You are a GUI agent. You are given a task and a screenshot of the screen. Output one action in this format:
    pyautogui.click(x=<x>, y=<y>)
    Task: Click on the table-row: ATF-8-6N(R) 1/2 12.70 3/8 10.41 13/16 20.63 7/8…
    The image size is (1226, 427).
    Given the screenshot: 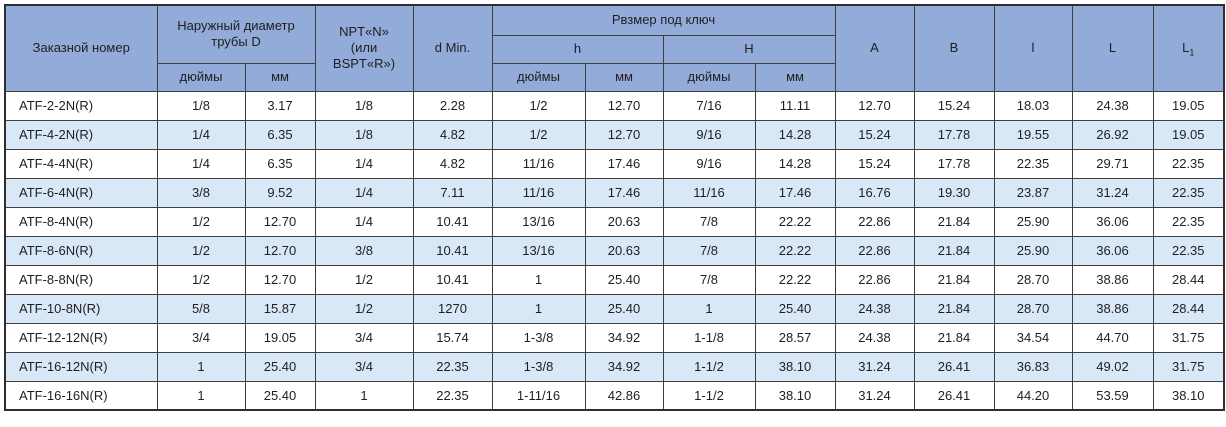 What is the action you would take?
    pyautogui.click(x=614, y=250)
    